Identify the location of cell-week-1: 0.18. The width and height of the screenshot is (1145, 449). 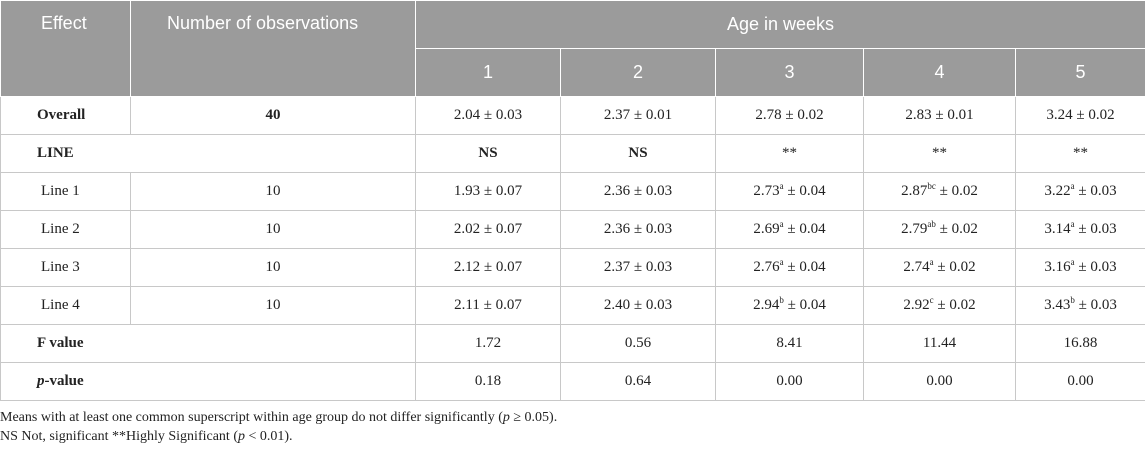
(488, 381).